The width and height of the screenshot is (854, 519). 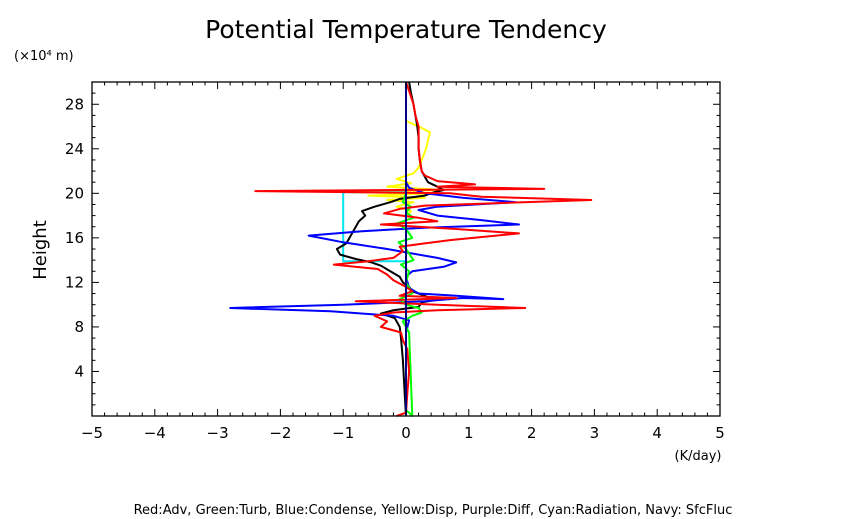 I want to click on x-tick-label: −4, so click(x=155, y=433).